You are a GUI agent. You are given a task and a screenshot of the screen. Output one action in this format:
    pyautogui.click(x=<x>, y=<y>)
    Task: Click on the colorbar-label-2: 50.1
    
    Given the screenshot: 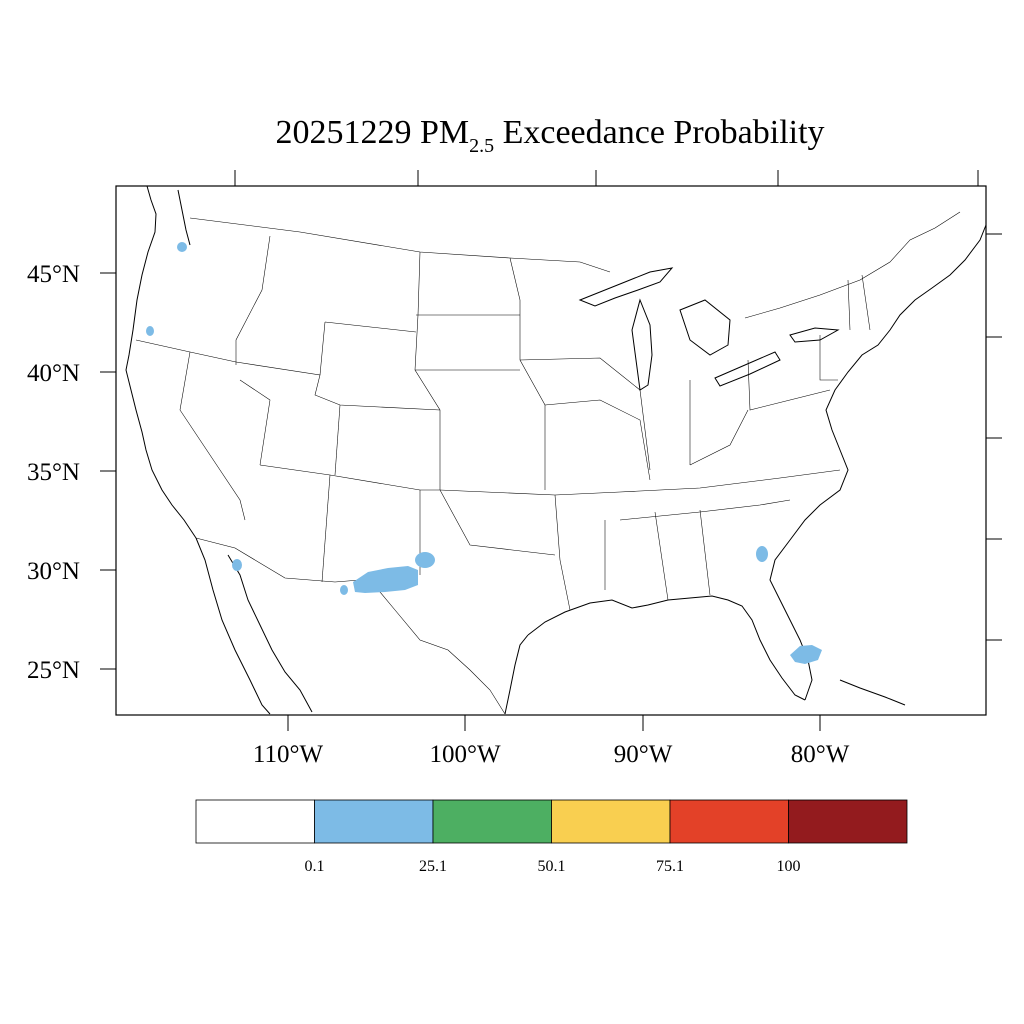 What is the action you would take?
    pyautogui.click(x=552, y=866)
    